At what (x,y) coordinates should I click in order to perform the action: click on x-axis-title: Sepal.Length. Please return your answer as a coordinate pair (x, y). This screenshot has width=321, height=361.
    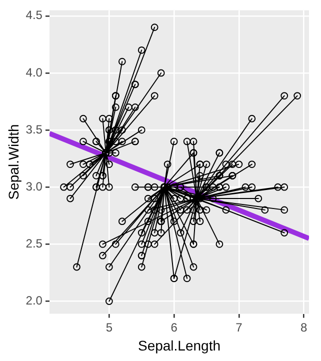
    Looking at the image, I should click on (179, 345).